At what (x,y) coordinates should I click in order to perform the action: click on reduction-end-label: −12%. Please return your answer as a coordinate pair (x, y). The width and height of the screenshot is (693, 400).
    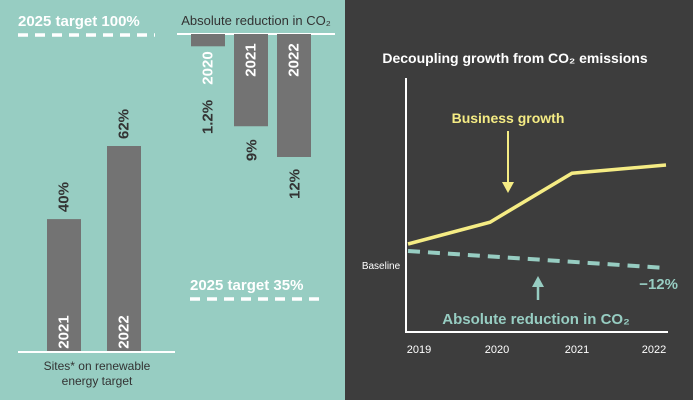
    Looking at the image, I should click on (658, 284).